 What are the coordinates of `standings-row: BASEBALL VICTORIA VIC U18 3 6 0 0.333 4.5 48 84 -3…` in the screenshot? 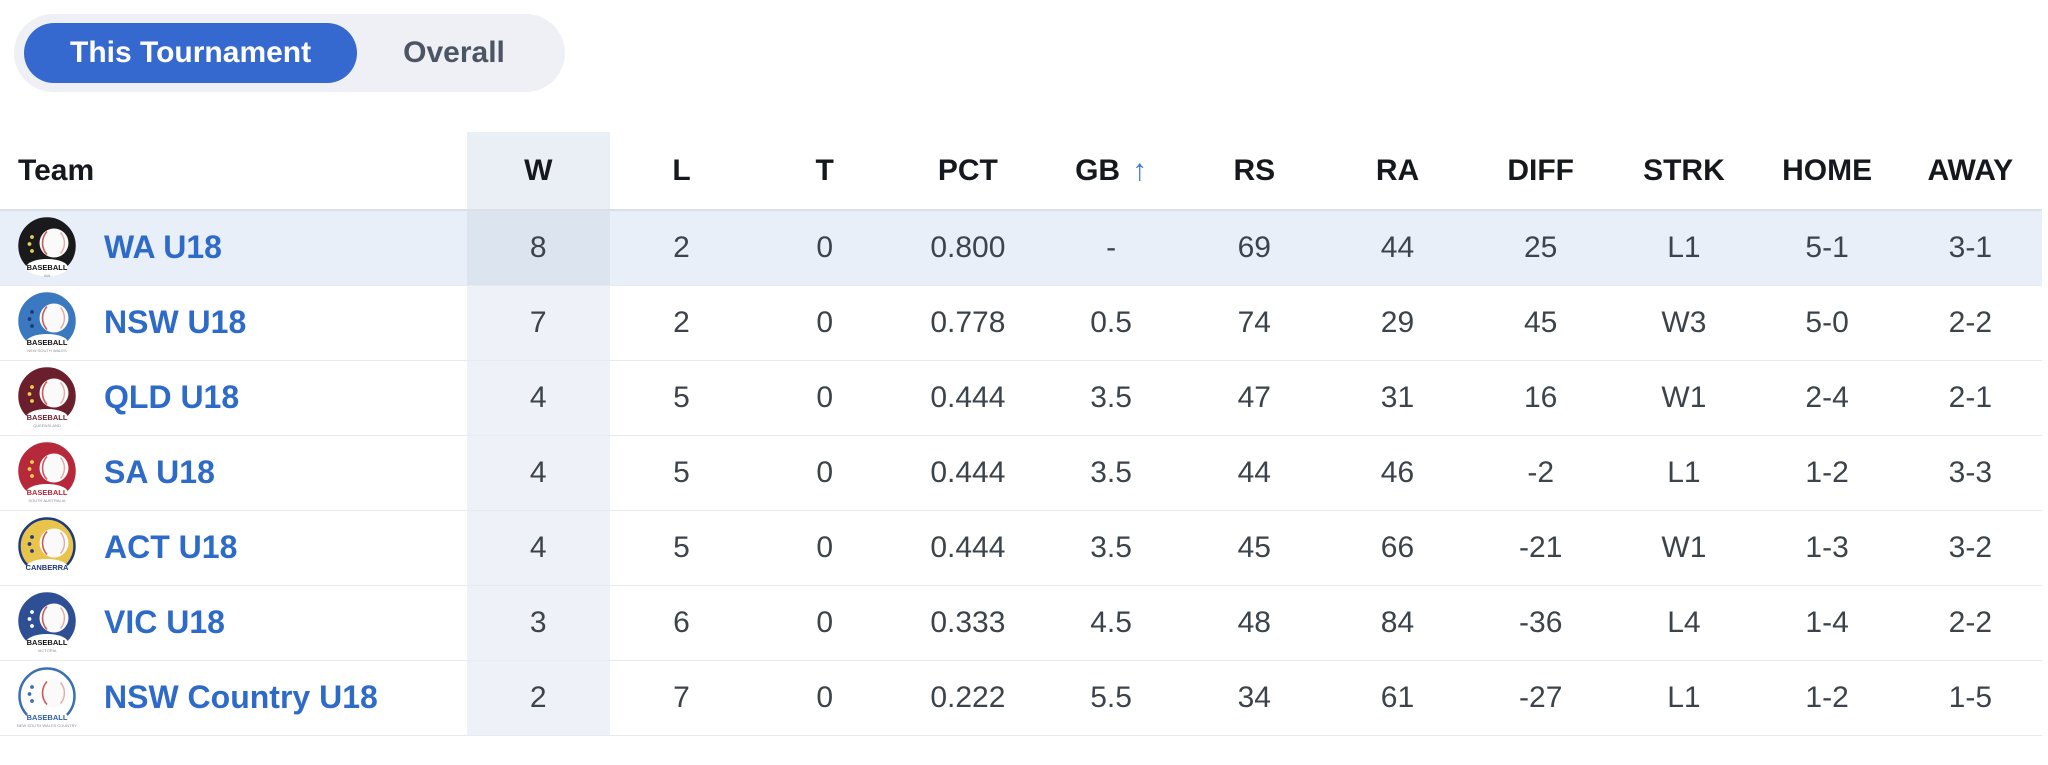 It's located at (1021, 623).